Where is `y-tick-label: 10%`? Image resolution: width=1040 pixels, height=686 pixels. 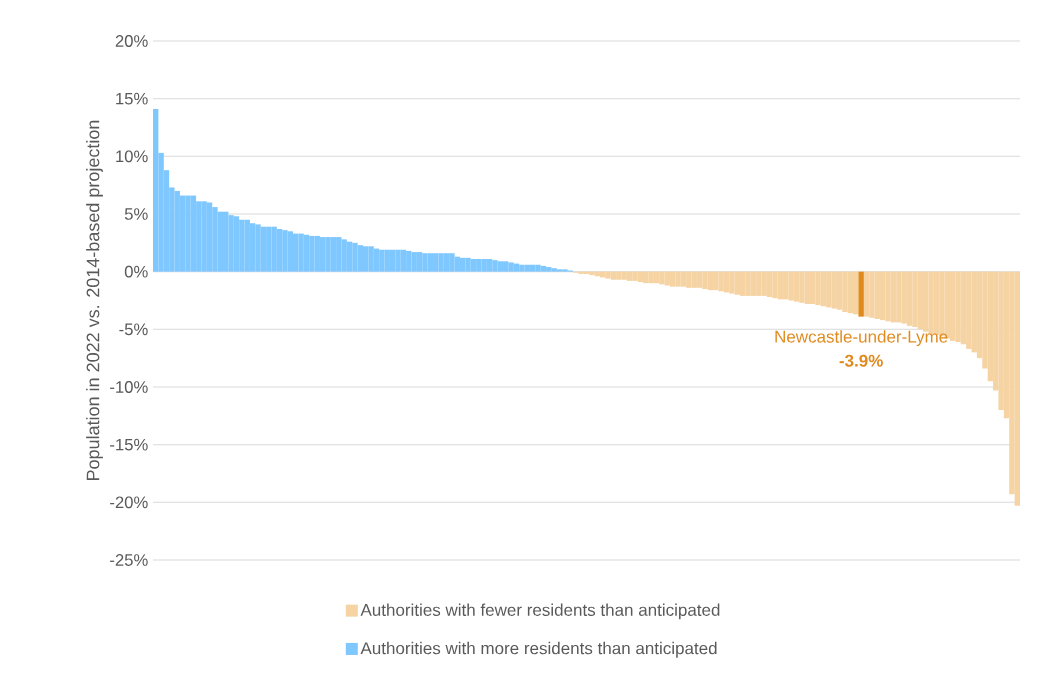
y-tick-label: 10% is located at coordinates (132, 156).